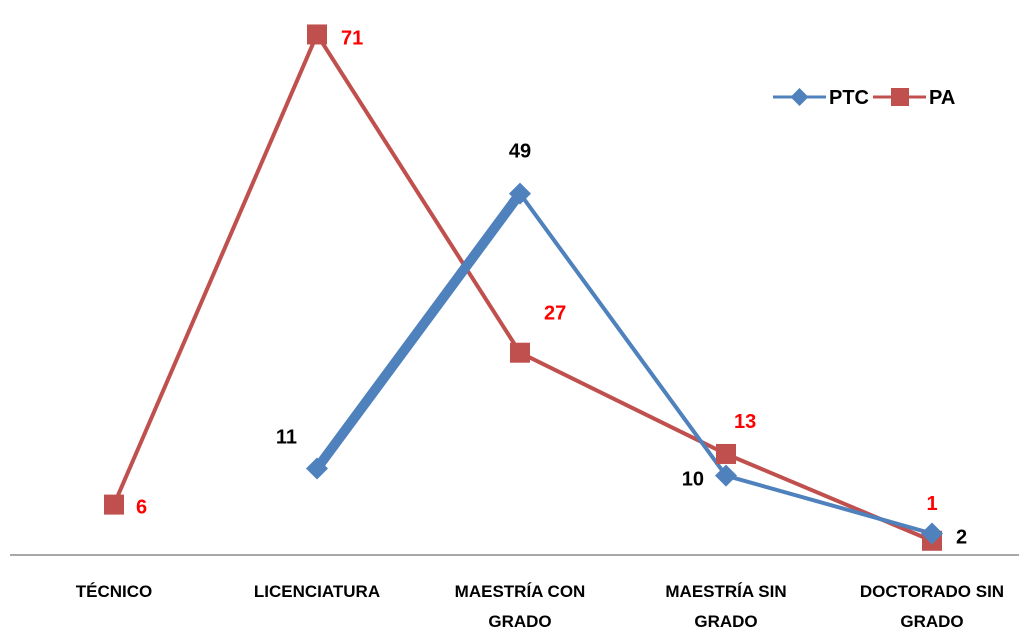  Describe the element at coordinates (555, 314) in the screenshot. I see `pa-data-label: 27` at that location.